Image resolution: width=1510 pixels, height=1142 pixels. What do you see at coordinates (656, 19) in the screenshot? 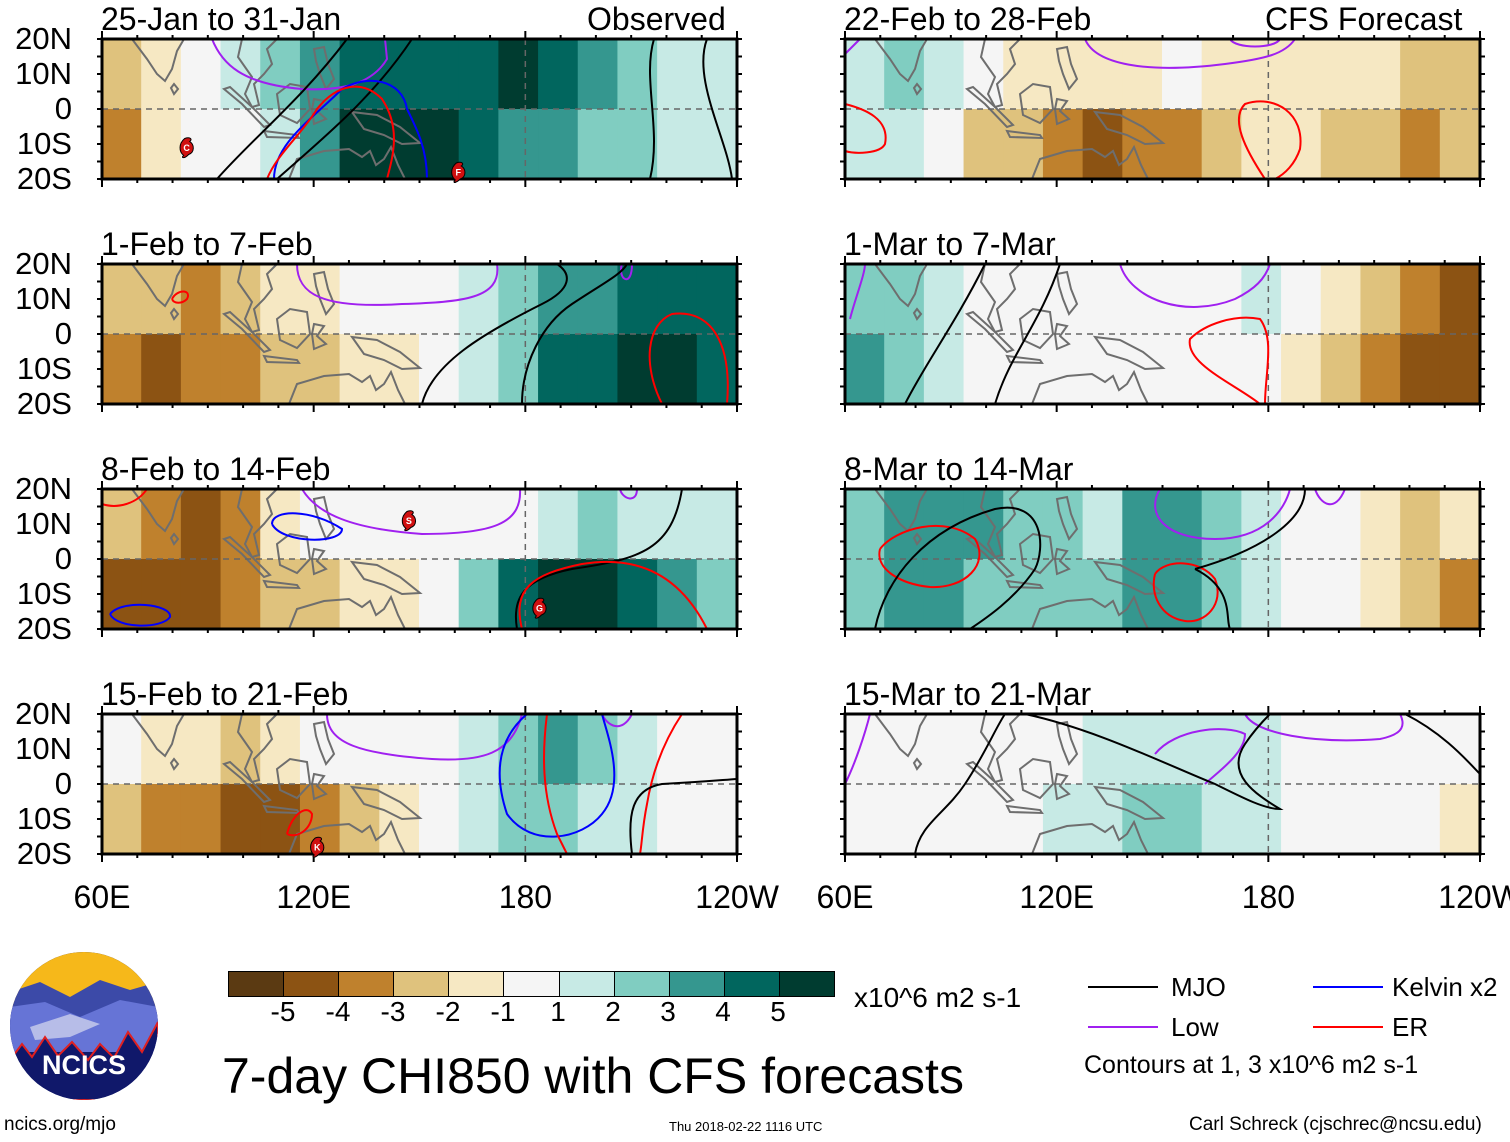
I see `observed-label: Observed` at bounding box center [656, 19].